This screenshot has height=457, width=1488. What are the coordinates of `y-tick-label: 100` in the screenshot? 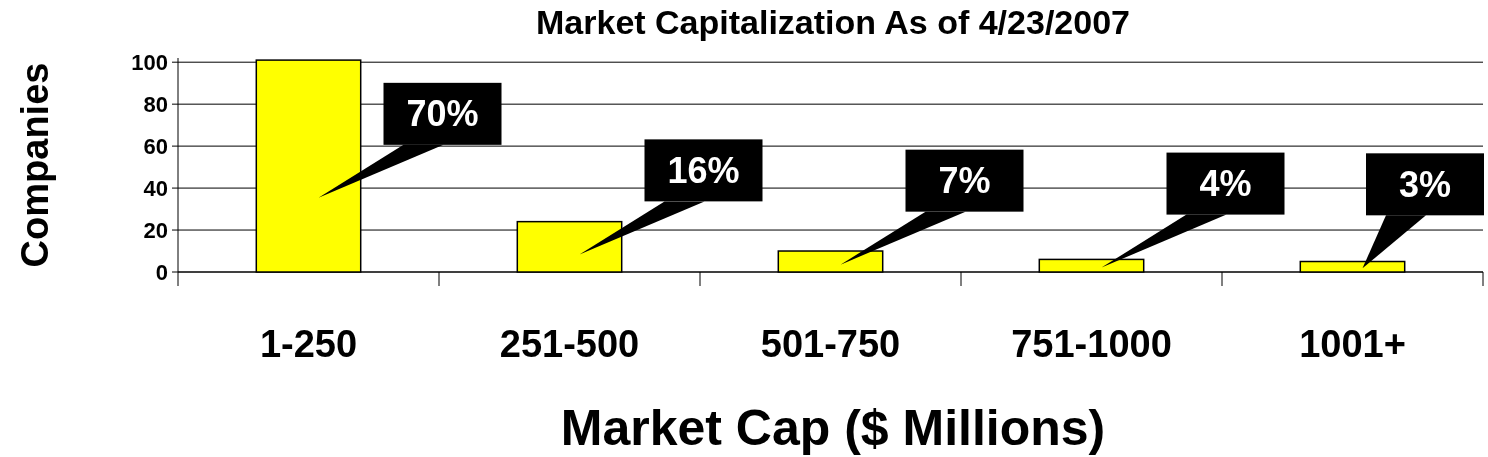 It's located at (149, 62).